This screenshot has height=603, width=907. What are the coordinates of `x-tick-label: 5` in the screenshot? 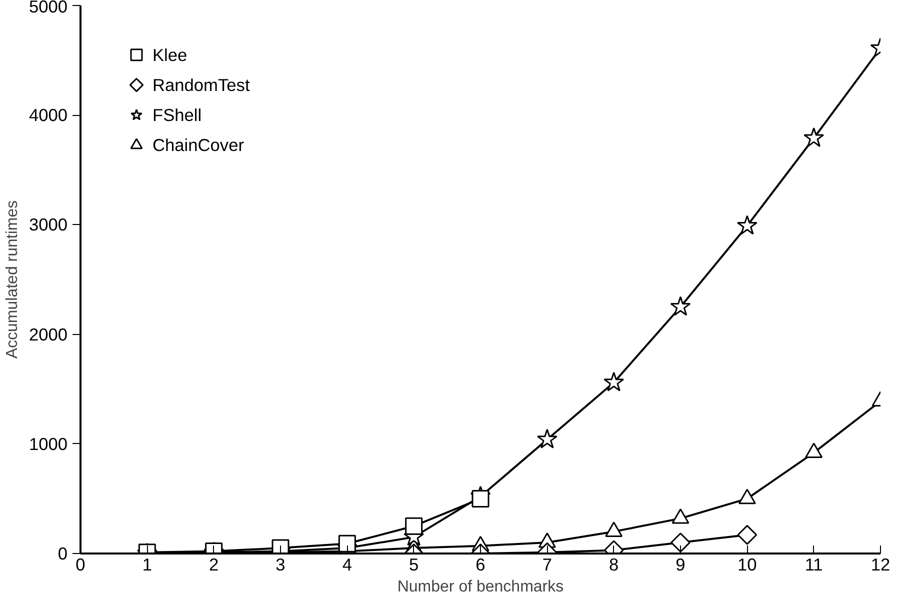 It's located at (414, 564).